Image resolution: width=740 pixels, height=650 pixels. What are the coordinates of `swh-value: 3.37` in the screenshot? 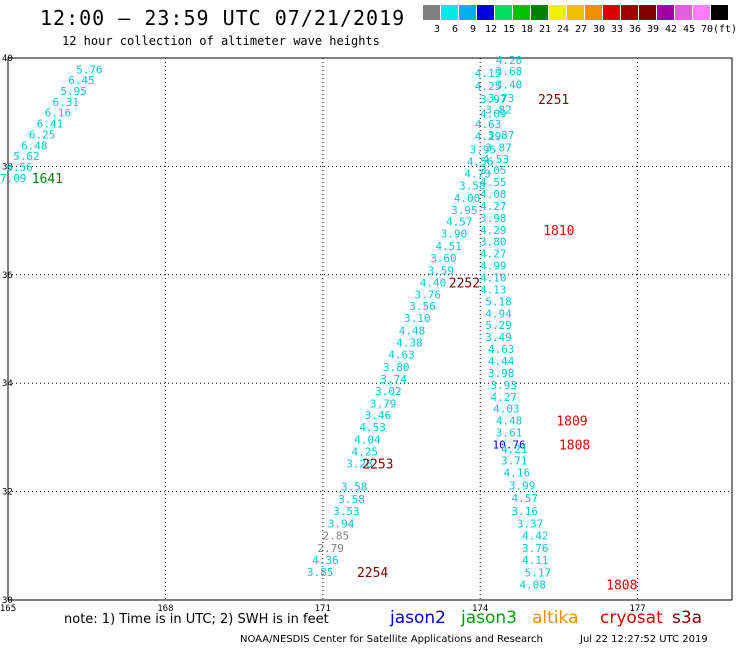 It's located at (530, 524).